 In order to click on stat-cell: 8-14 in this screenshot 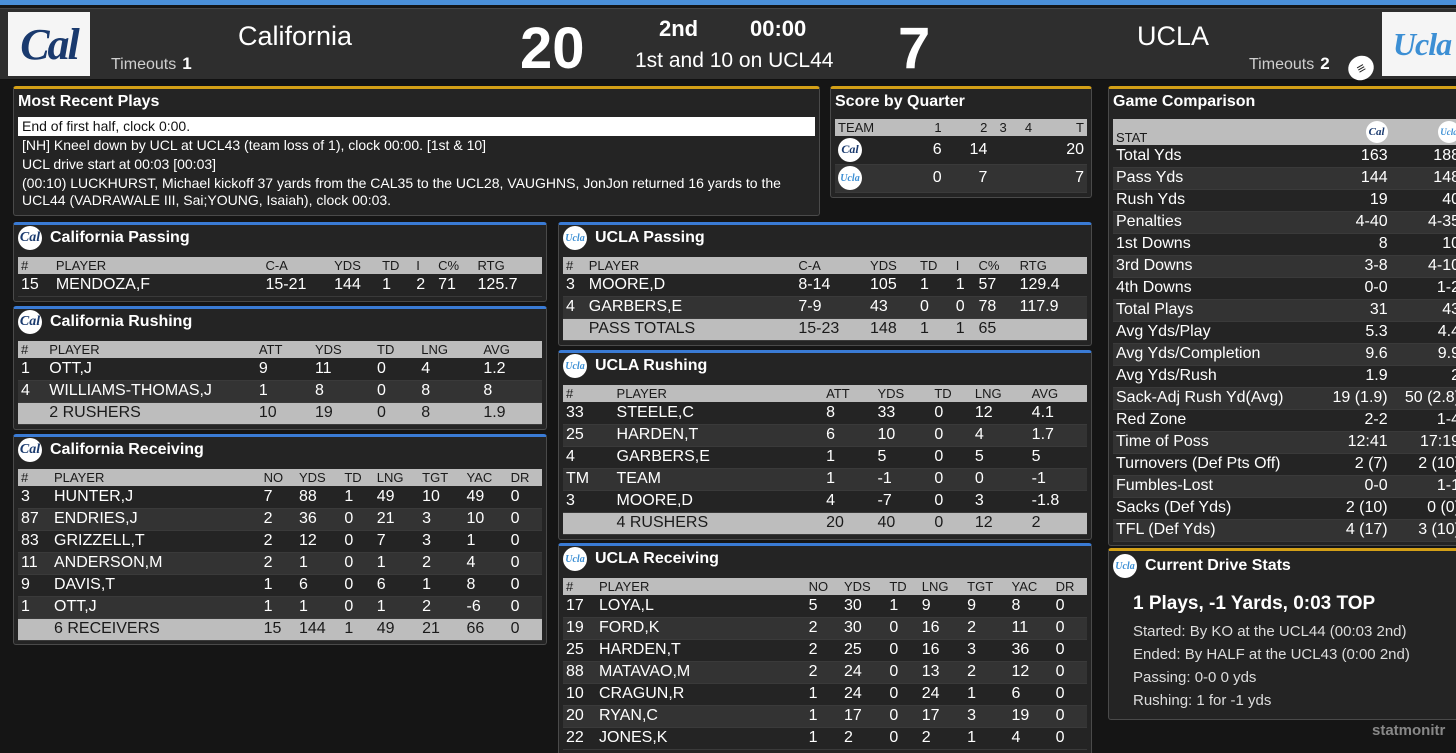, I will do `click(831, 285)`.